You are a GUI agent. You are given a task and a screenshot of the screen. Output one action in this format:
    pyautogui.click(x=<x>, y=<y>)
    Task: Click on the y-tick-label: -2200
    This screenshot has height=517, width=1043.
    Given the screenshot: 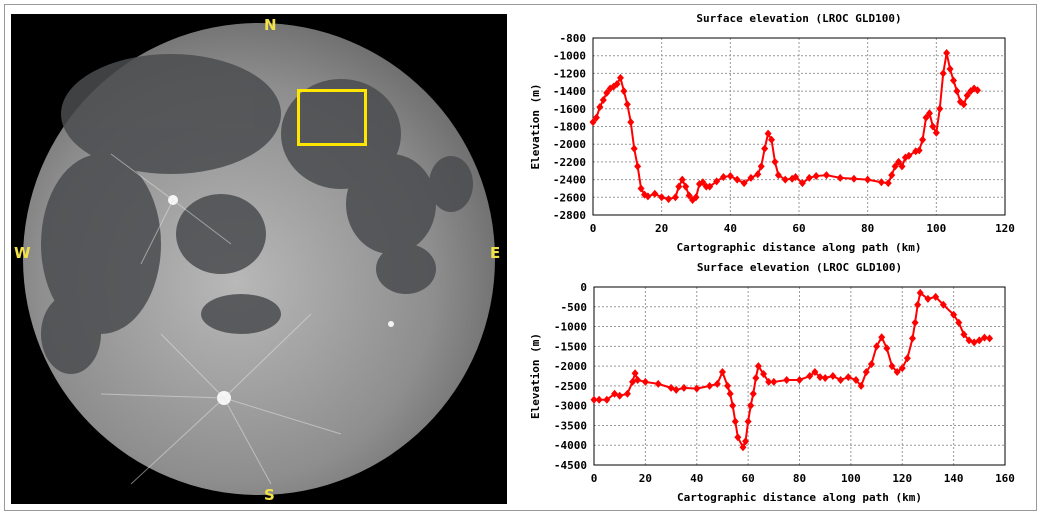 What is the action you would take?
    pyautogui.click(x=569, y=162)
    